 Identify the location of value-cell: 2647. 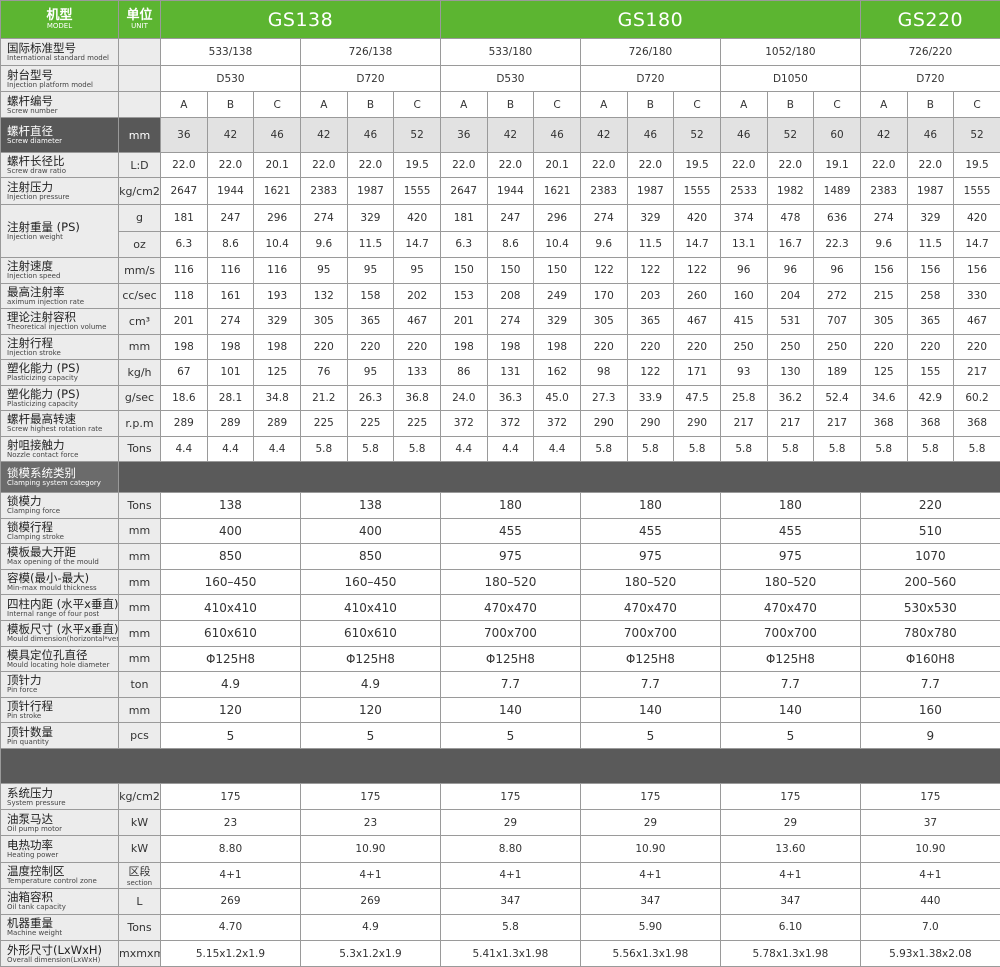
(463, 191).